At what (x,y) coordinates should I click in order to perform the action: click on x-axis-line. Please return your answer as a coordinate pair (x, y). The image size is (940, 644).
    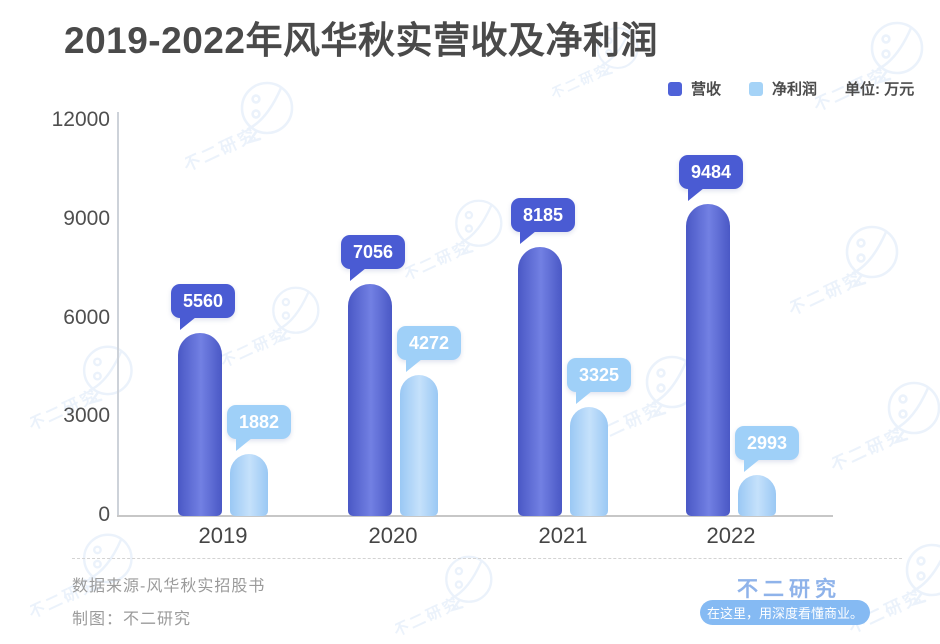
    Looking at the image, I should click on (475, 516).